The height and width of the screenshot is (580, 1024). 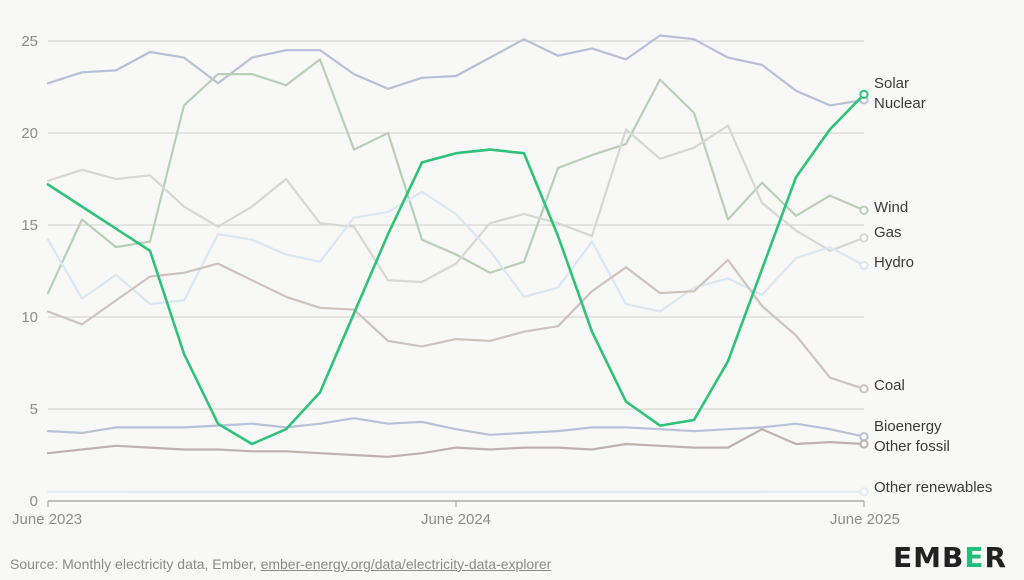 What do you see at coordinates (29, 271) in the screenshot?
I see `y-axis-ticks: 0 5 10 15 20 25` at bounding box center [29, 271].